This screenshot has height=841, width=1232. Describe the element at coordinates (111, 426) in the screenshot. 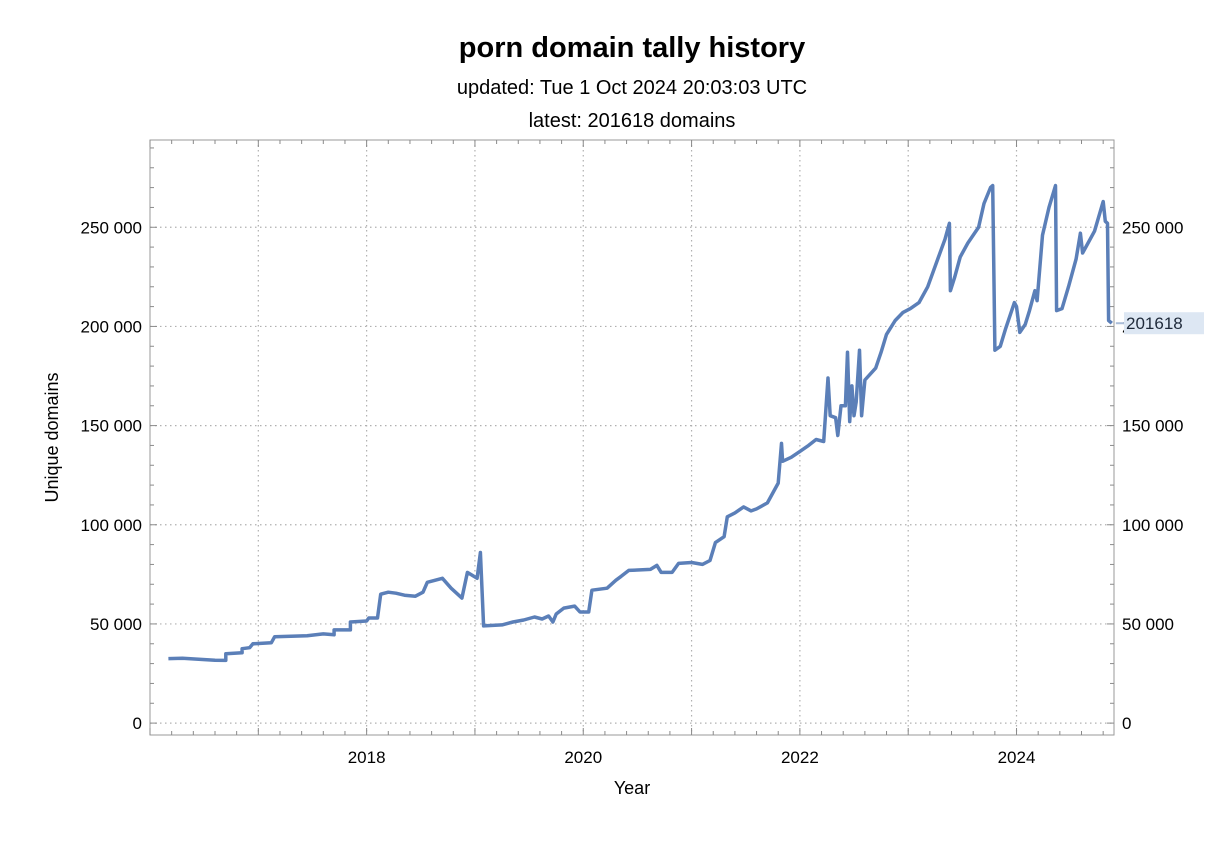

I see `y-tick-label-left: 150 000` at that location.